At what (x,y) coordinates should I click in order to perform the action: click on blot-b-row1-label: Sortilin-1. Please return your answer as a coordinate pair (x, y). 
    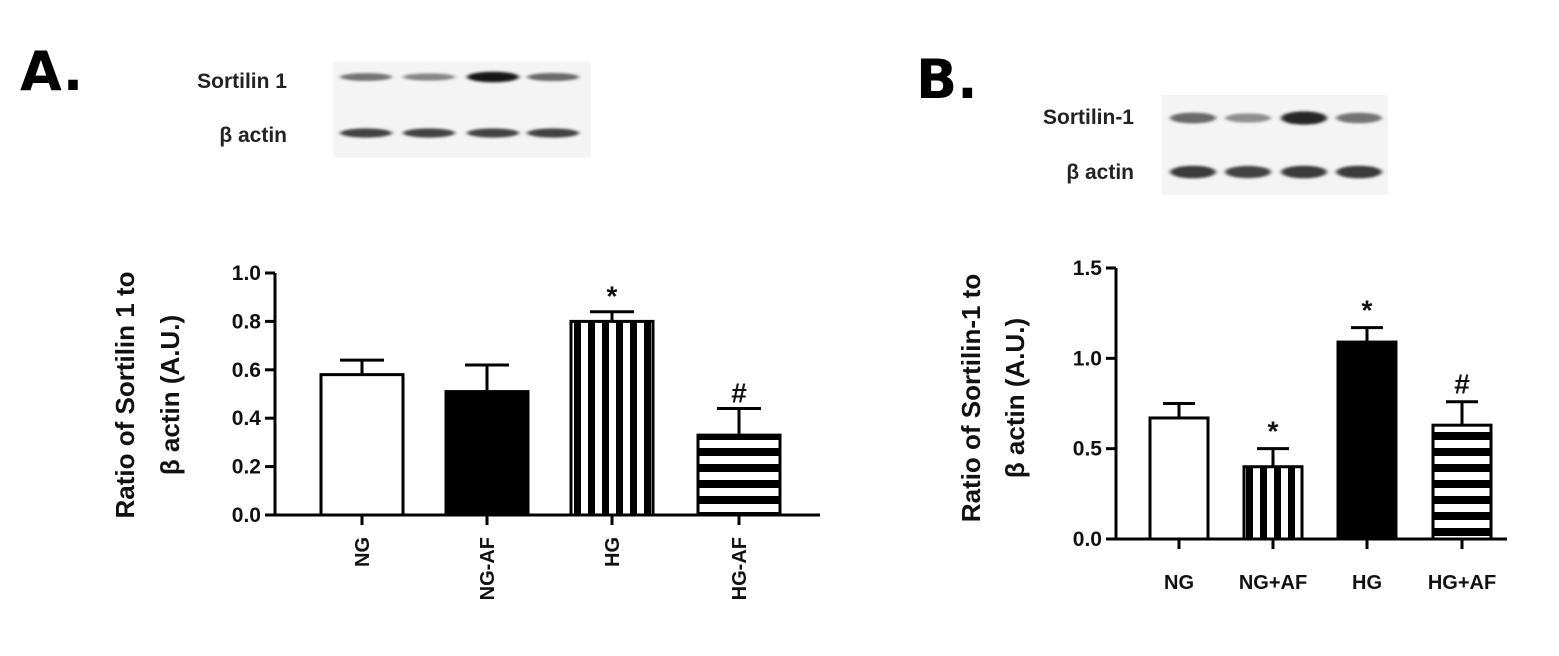
    Looking at the image, I should click on (1088, 117).